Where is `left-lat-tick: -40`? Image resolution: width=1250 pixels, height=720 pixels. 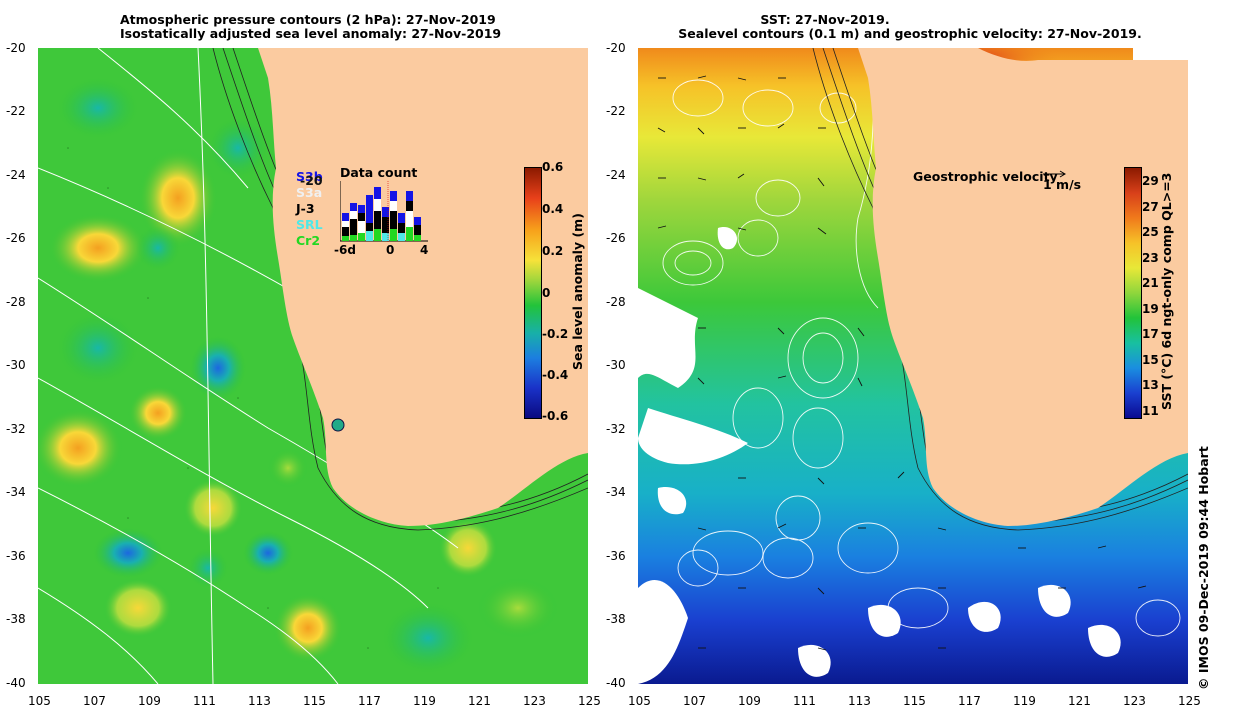
left-lat-tick: -40 is located at coordinates (16, 683).